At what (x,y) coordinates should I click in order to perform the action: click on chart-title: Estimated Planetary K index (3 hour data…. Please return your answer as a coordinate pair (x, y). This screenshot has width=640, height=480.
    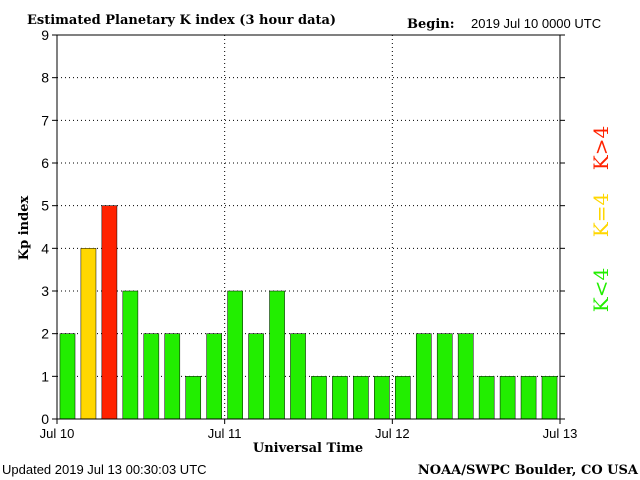
    Looking at the image, I should click on (181, 20).